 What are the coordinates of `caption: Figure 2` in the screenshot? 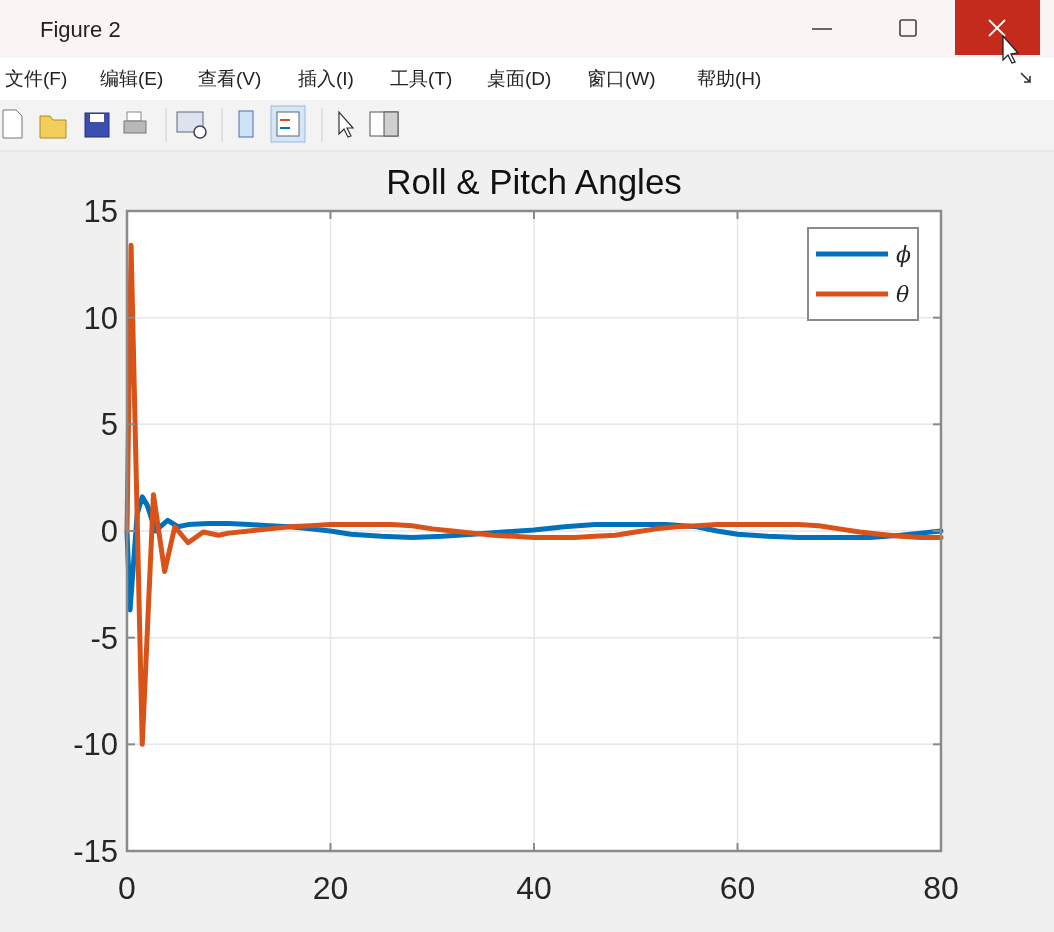 It's located at (80, 29).